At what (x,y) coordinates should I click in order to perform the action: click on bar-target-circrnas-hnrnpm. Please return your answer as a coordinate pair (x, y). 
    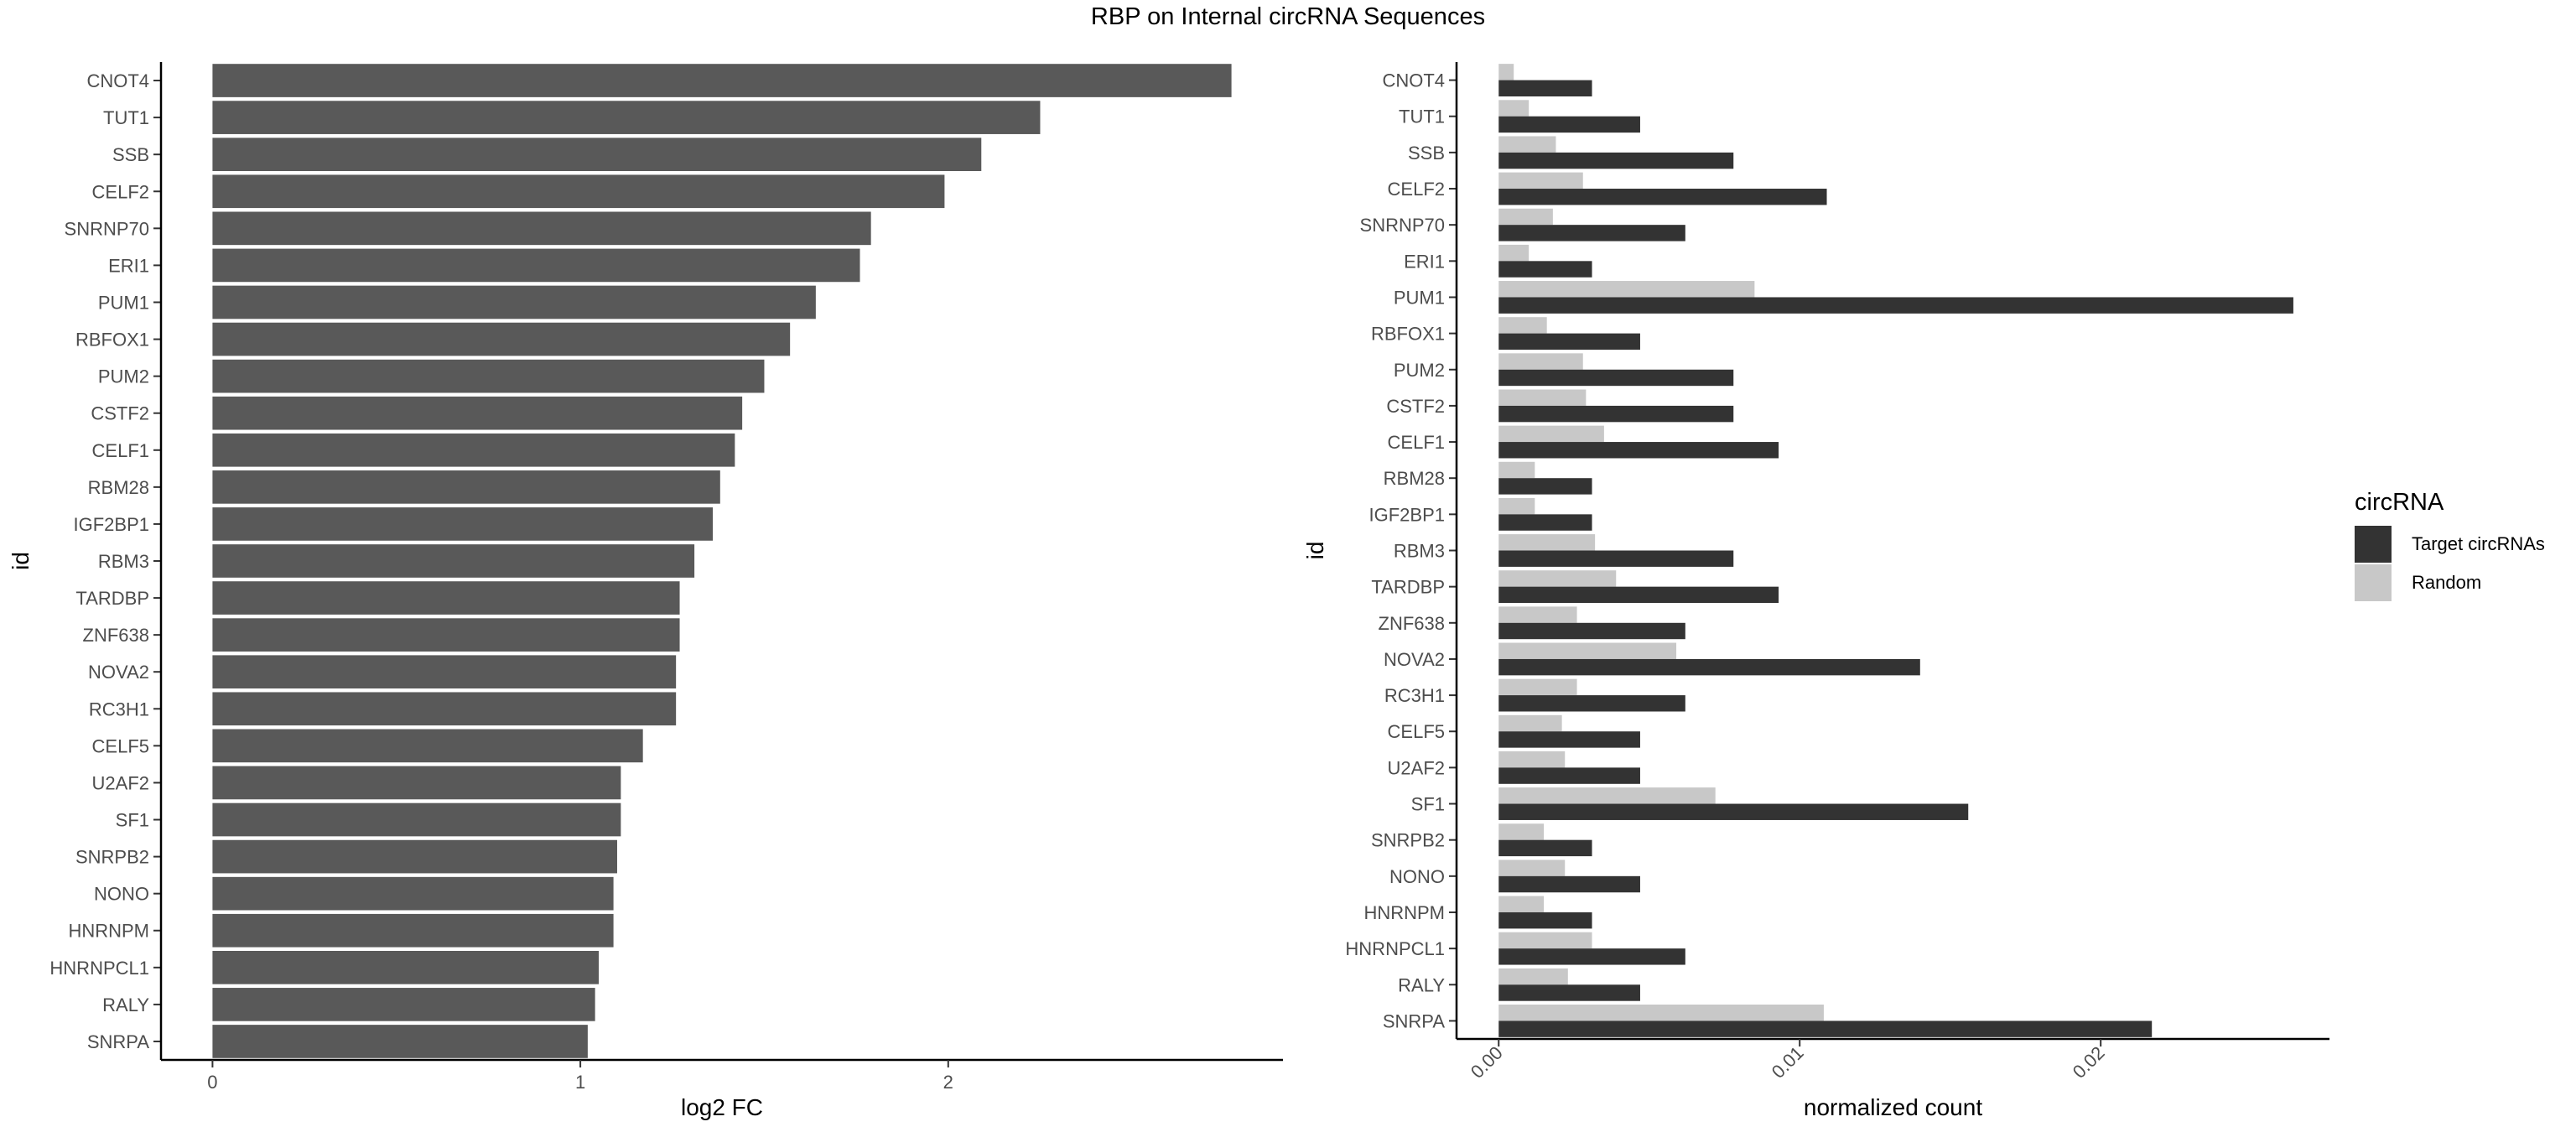
    Looking at the image, I should click on (1545, 920).